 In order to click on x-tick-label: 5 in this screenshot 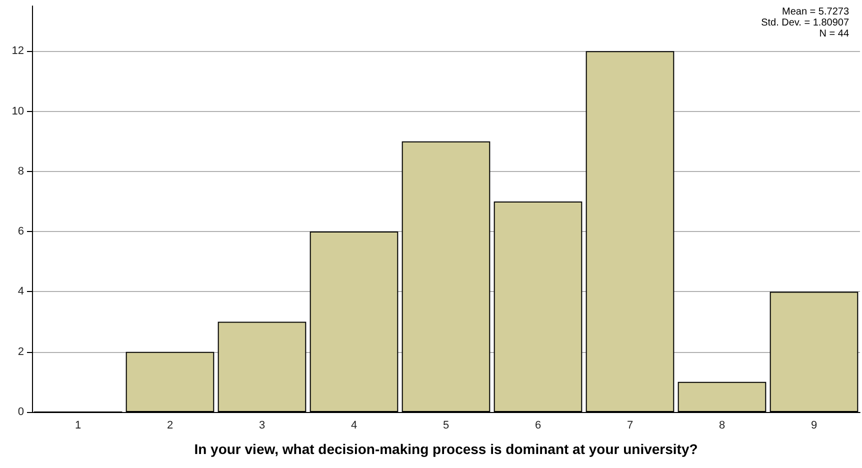, I will do `click(446, 426)`.